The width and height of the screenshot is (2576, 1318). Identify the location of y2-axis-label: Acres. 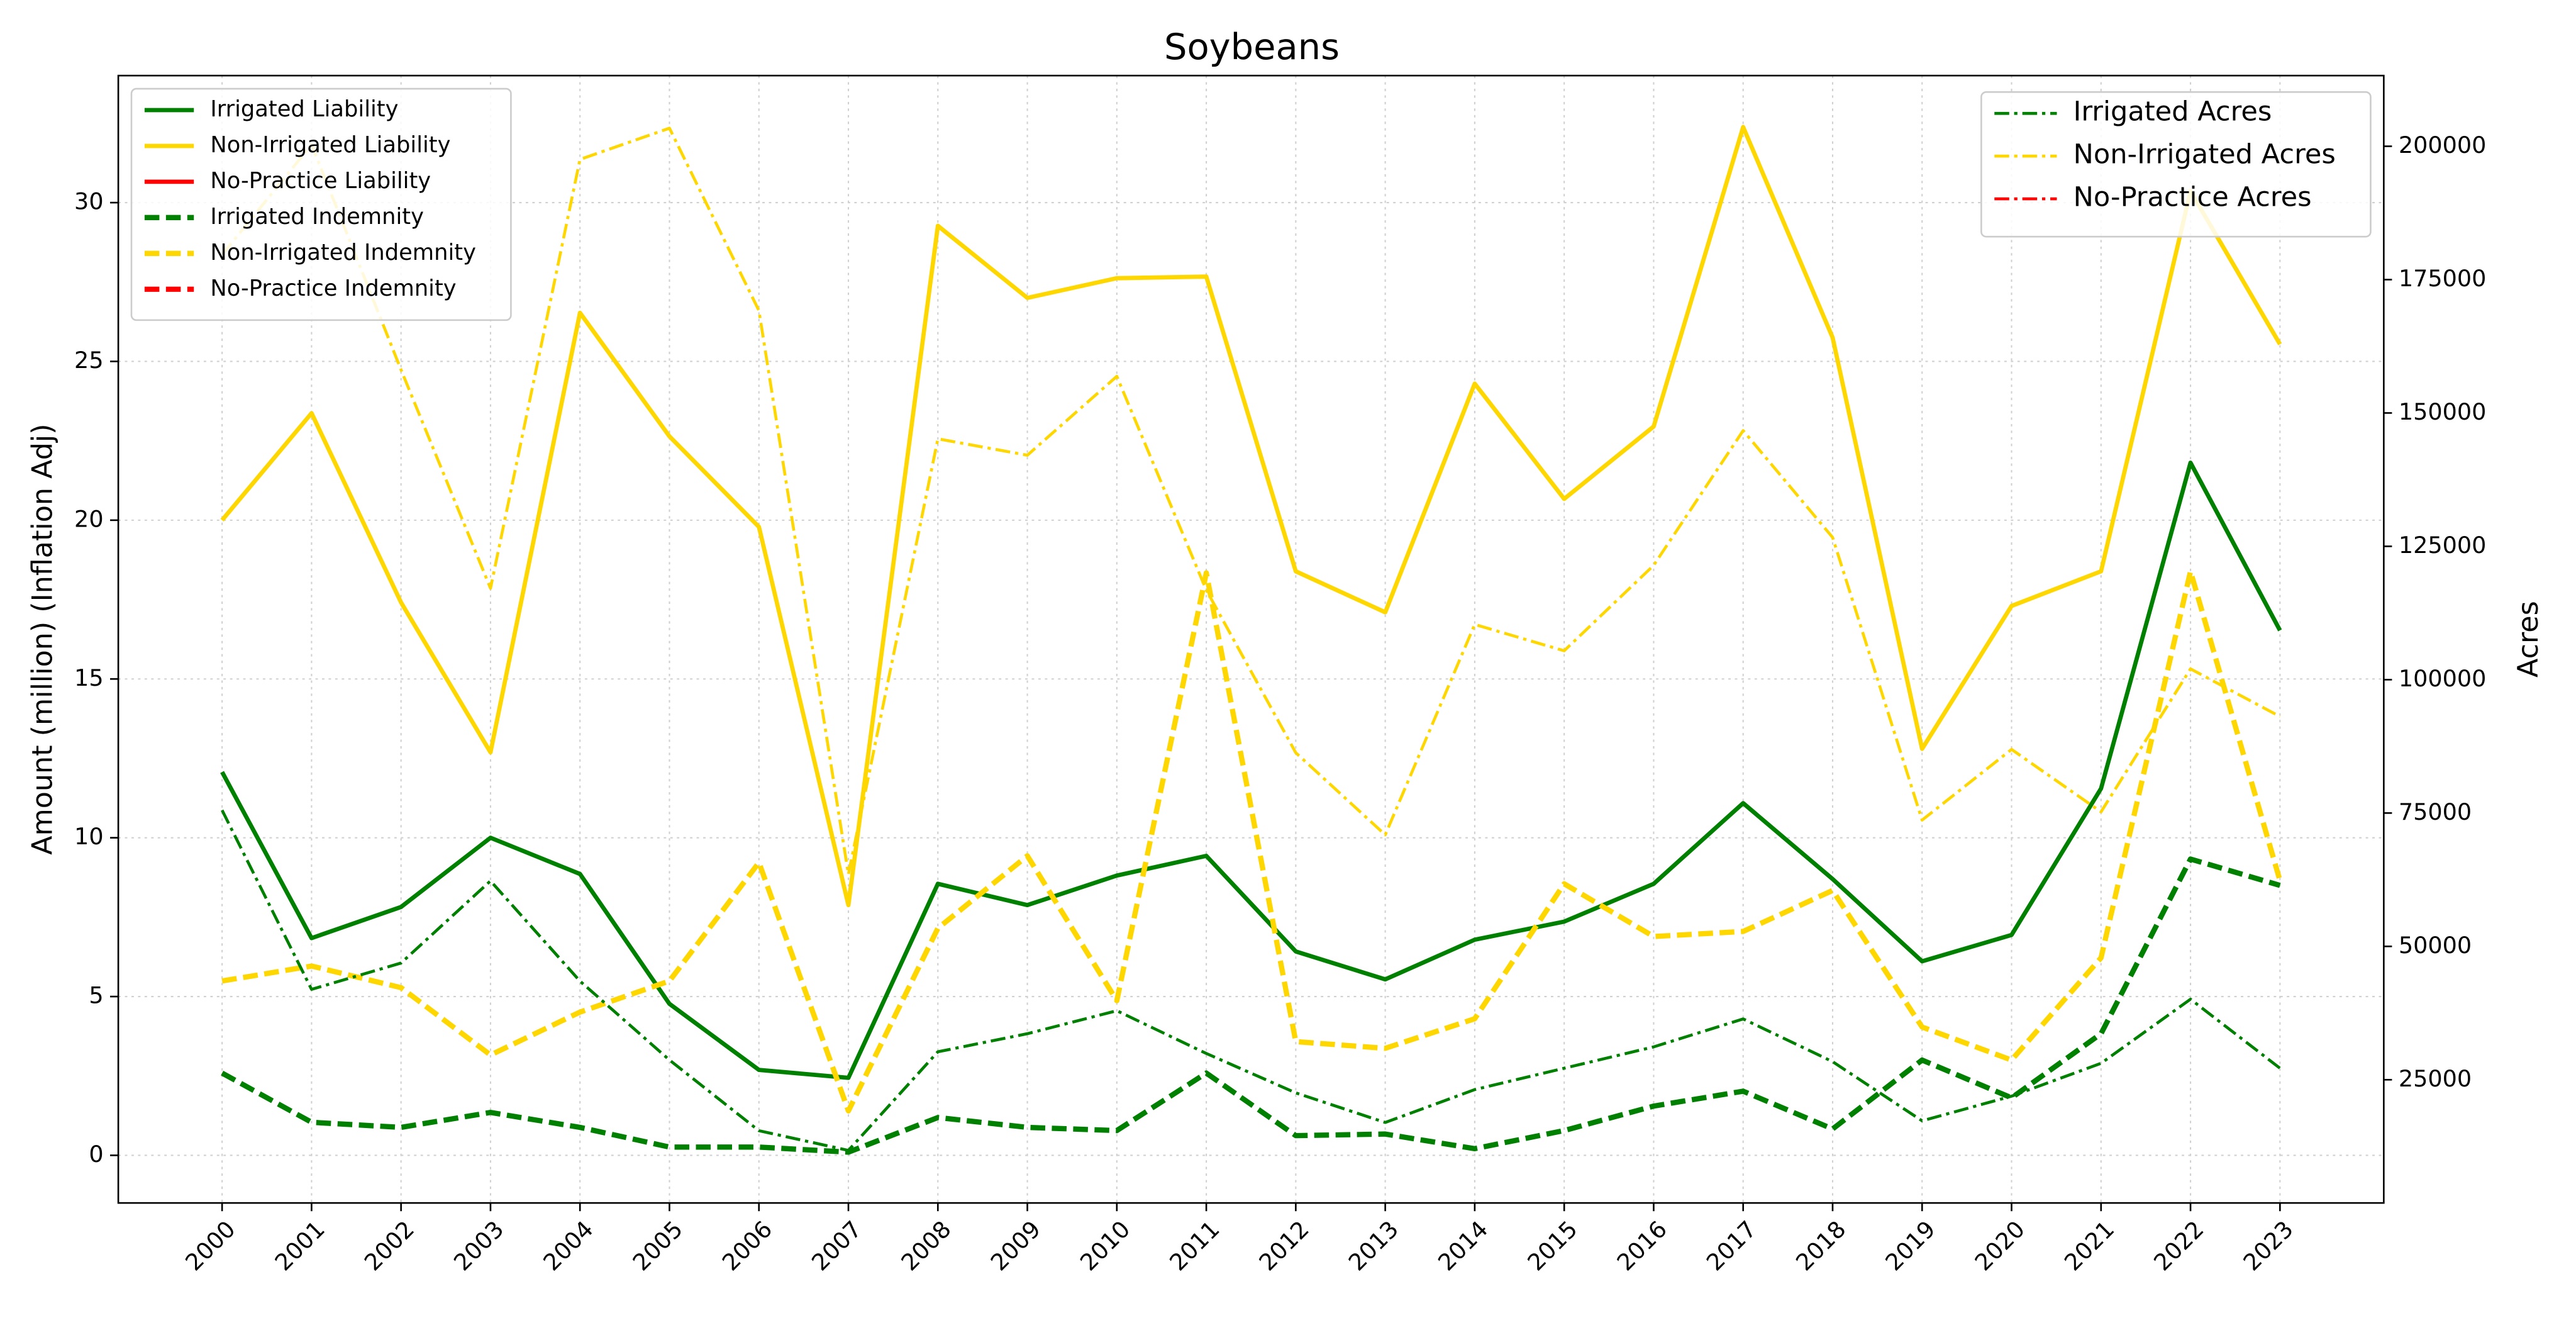
(2528, 639).